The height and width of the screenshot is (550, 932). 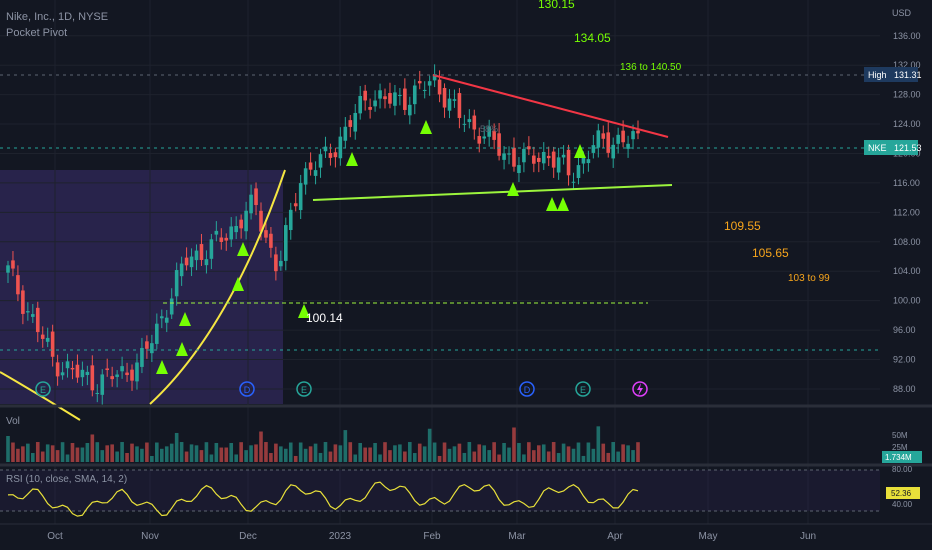 I want to click on rsi-line, so click(x=323, y=499).